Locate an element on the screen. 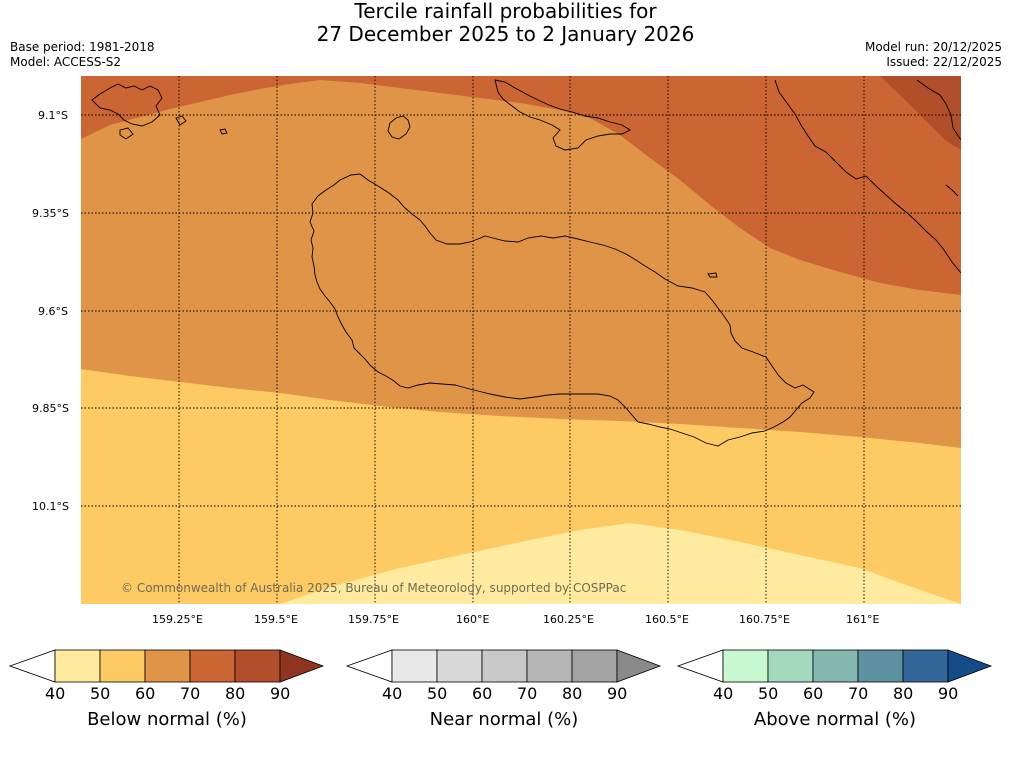 The image size is (1011, 758). lat-label-9-1: 9.1°S is located at coordinates (53, 115).